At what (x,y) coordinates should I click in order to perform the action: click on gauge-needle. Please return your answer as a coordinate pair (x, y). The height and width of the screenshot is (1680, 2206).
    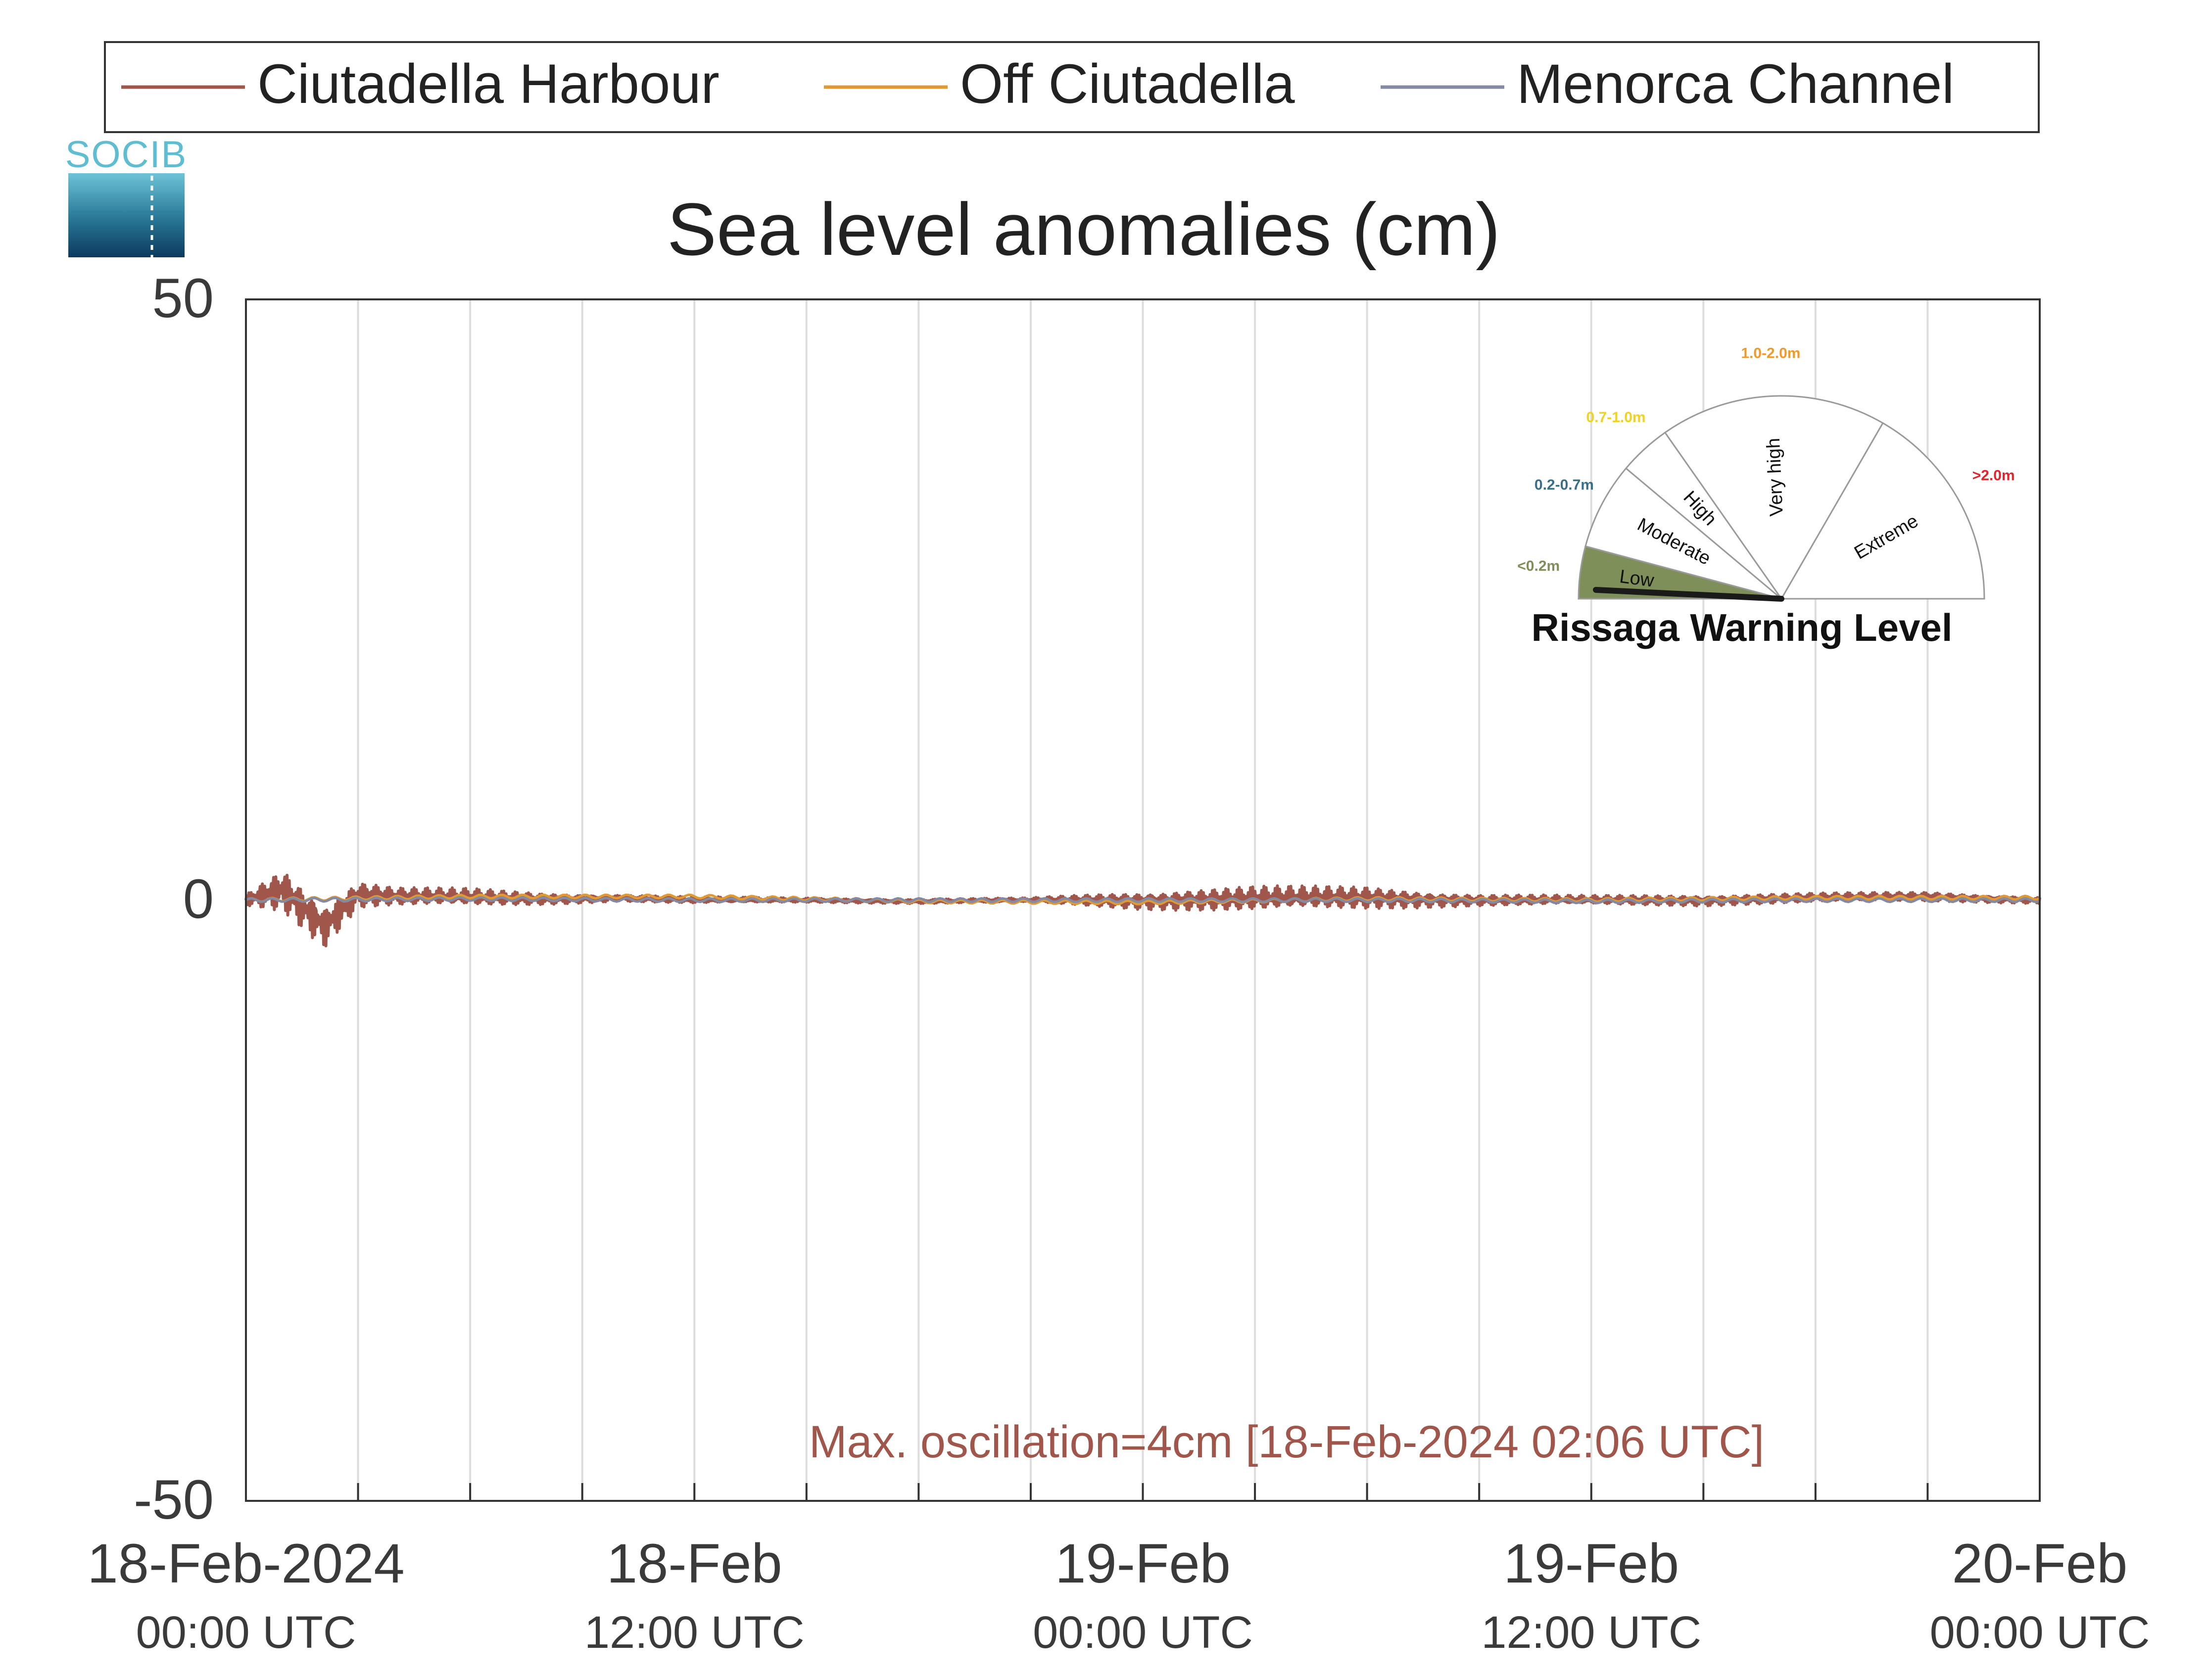
    Looking at the image, I should click on (1689, 595).